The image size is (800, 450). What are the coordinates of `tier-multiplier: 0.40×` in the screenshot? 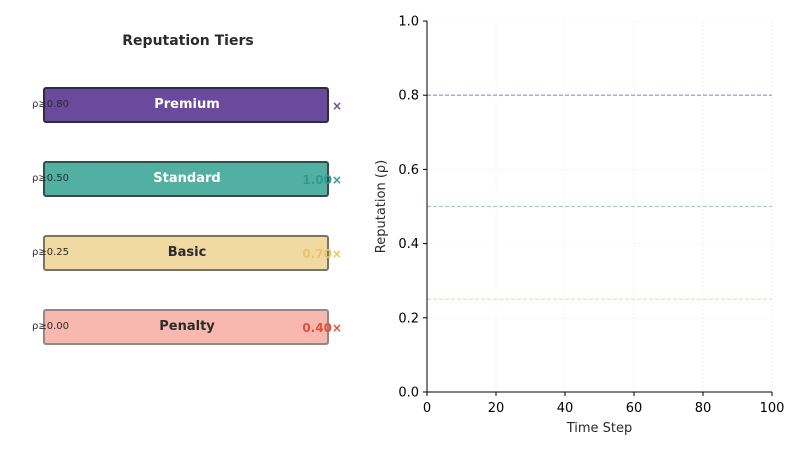 It's located at (322, 328).